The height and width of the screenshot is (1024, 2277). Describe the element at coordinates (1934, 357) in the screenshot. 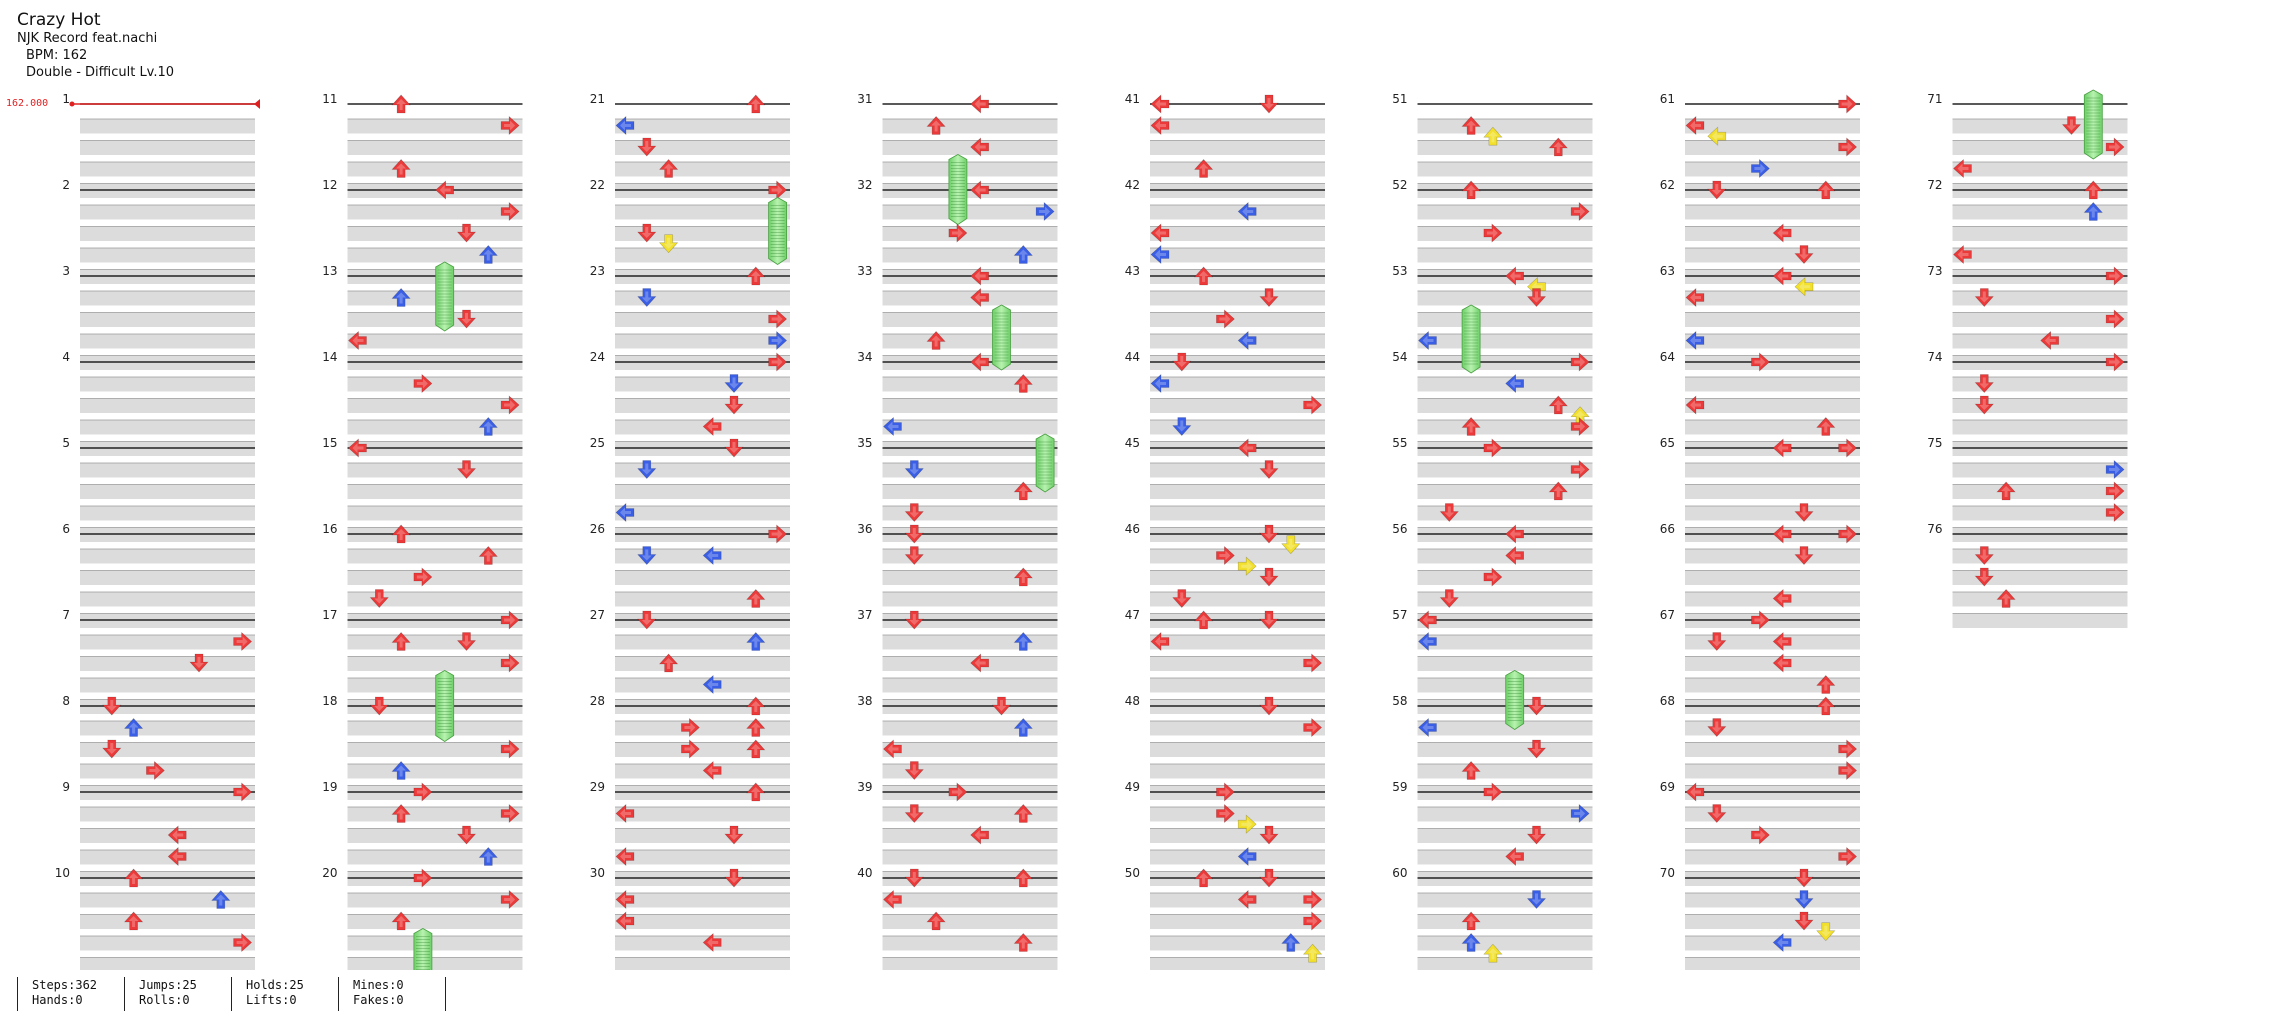

I see `measure-number: 74` at that location.